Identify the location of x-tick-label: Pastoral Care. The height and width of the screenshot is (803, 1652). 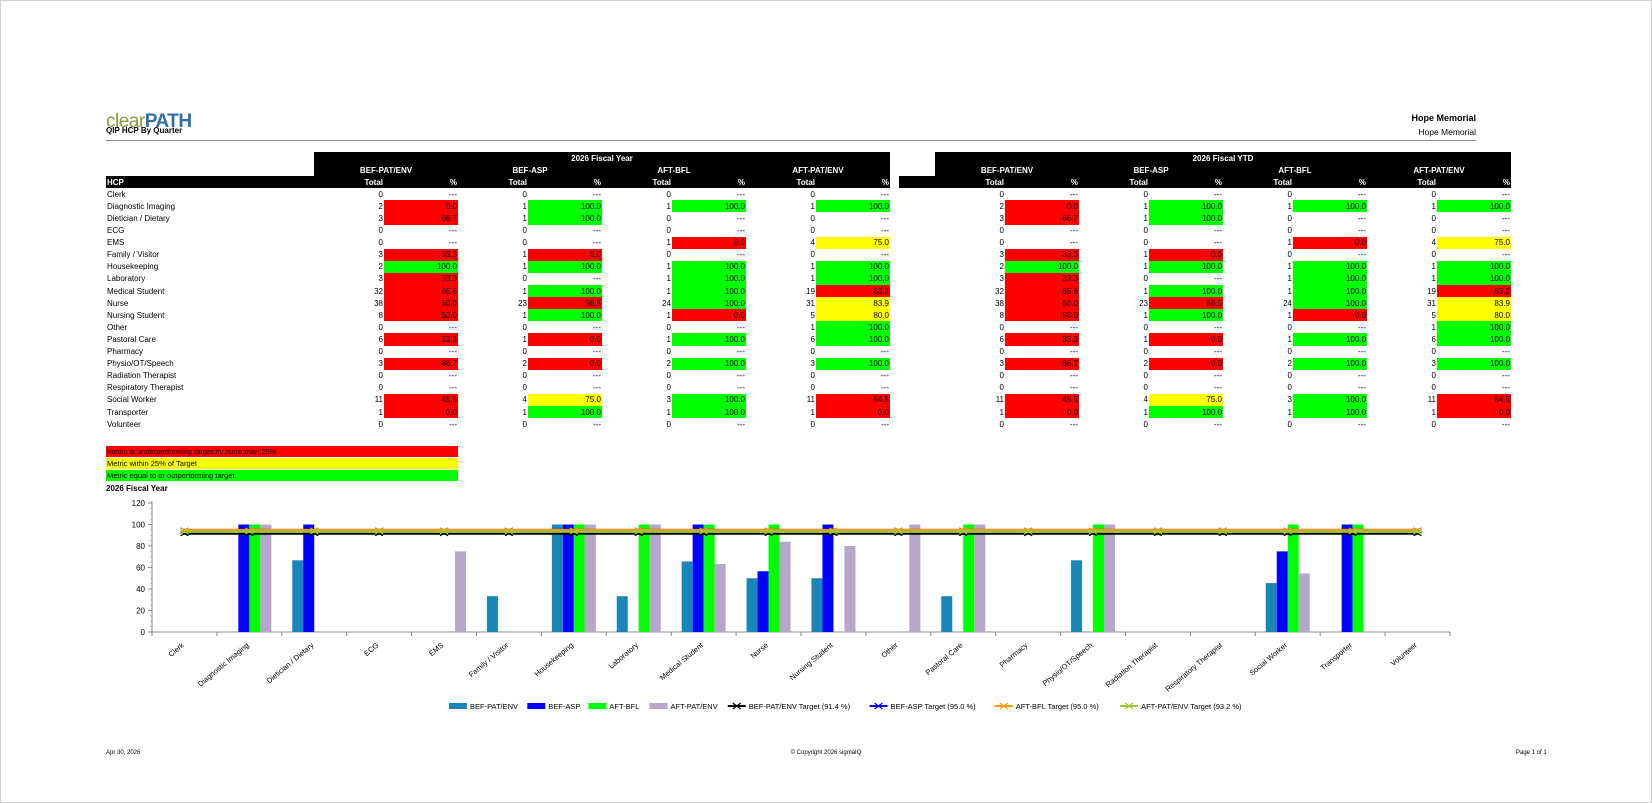
(944, 659).